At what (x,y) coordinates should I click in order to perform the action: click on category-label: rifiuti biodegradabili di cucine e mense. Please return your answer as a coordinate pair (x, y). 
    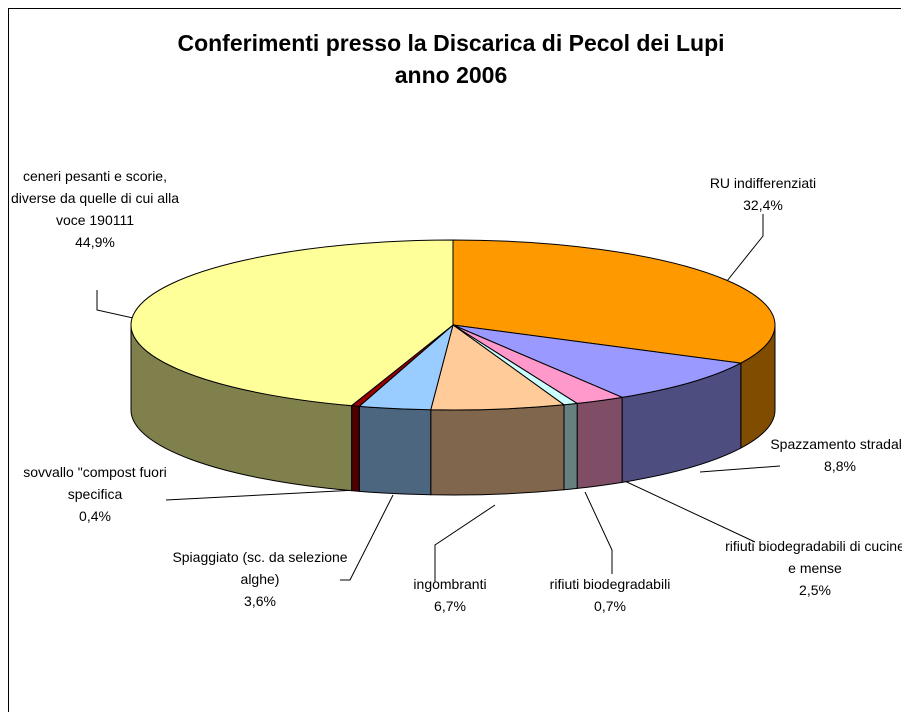
    Looking at the image, I should click on (813, 557).